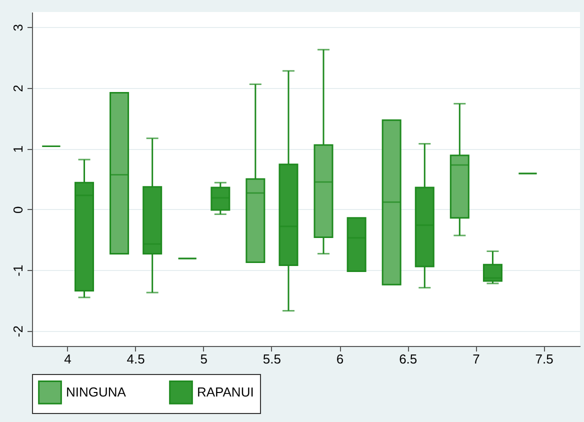  What do you see at coordinates (225, 392) in the screenshot?
I see `legend-label: RAPANUI` at bounding box center [225, 392].